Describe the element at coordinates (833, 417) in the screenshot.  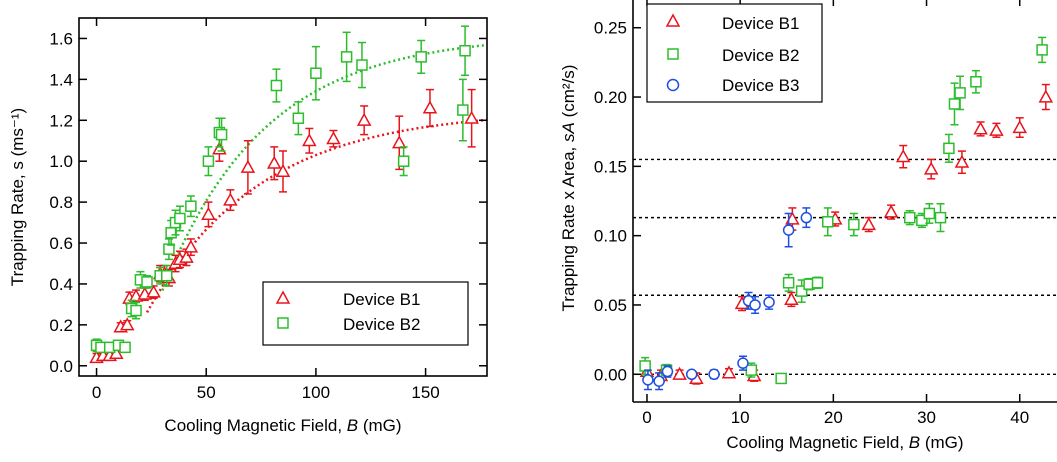
I see `x-tick-label: 20` at that location.